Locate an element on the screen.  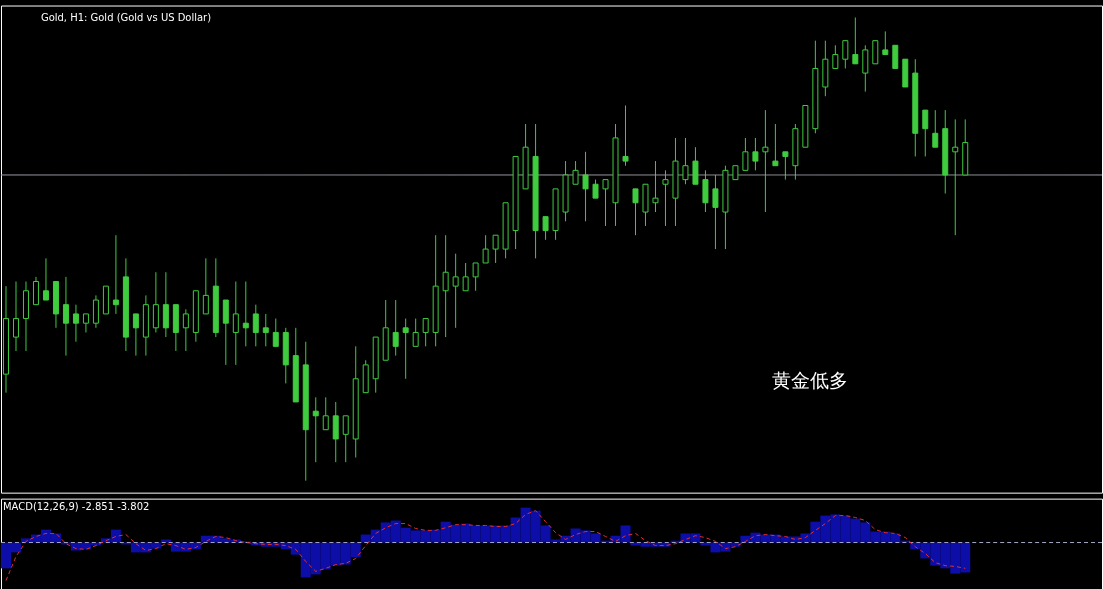
chart-title: Gold, H1: Gold (Gold vs US Dollar) is located at coordinates (126, 18).